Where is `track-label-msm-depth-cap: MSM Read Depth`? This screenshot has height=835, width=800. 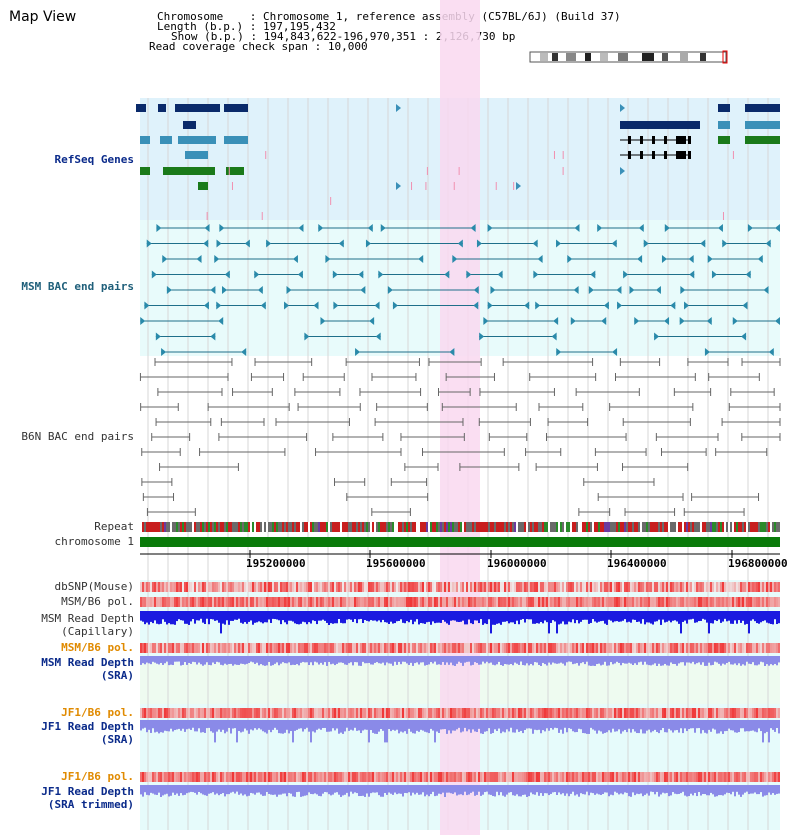
track-label-msm-depth-cap: MSM Read Depth is located at coordinates (87, 618).